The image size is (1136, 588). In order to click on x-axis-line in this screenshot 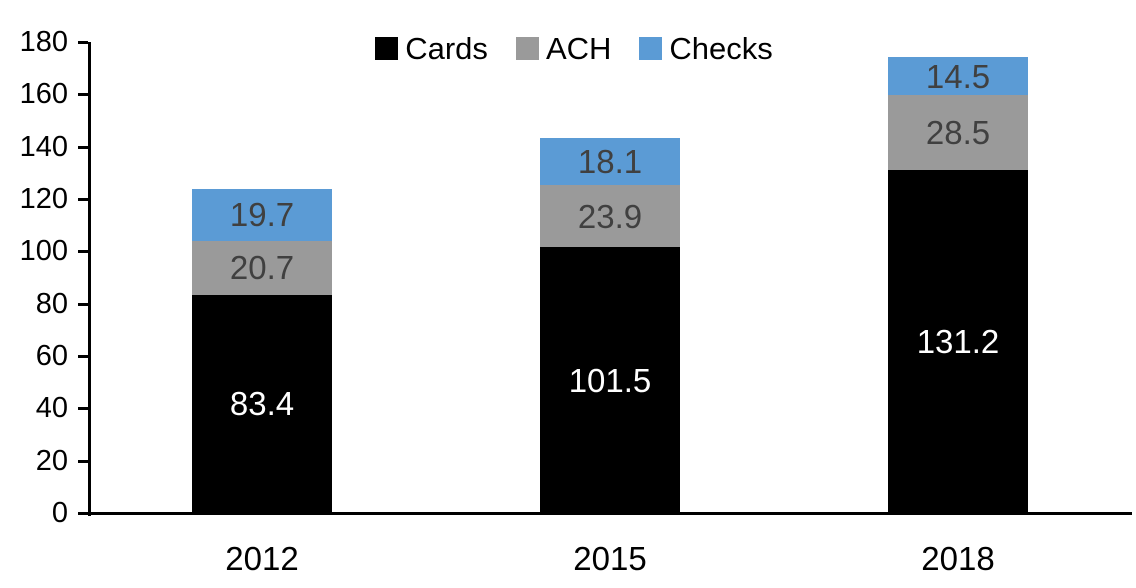, I will do `click(605, 513)`.